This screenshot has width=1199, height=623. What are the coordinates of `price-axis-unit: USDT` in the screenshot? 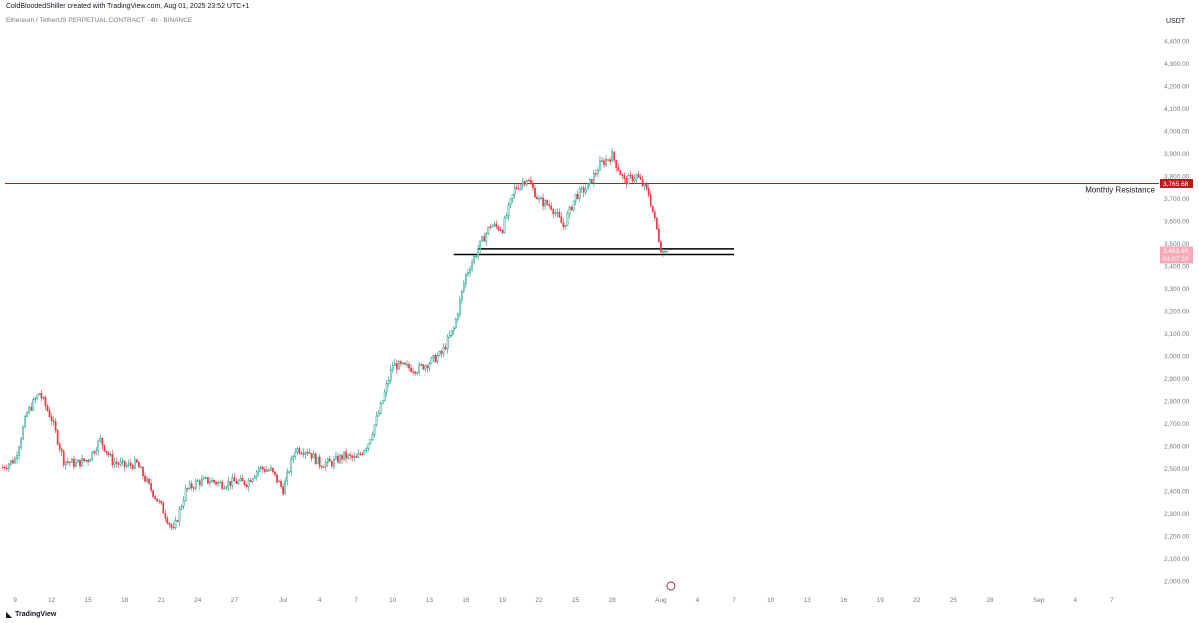 It's located at (1176, 21).